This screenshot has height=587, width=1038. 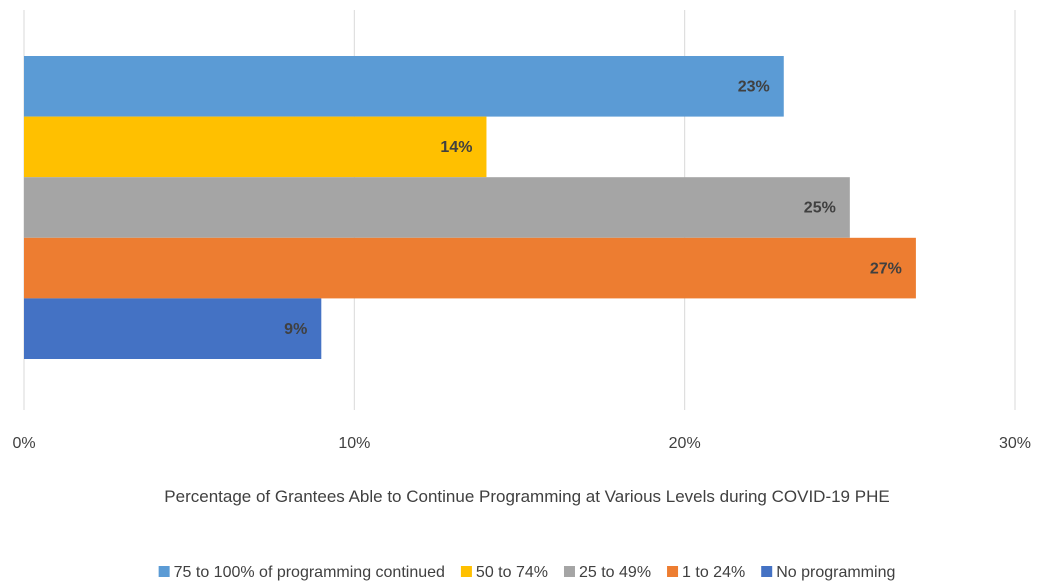 What do you see at coordinates (835, 572) in the screenshot?
I see `legend-label: No programming` at bounding box center [835, 572].